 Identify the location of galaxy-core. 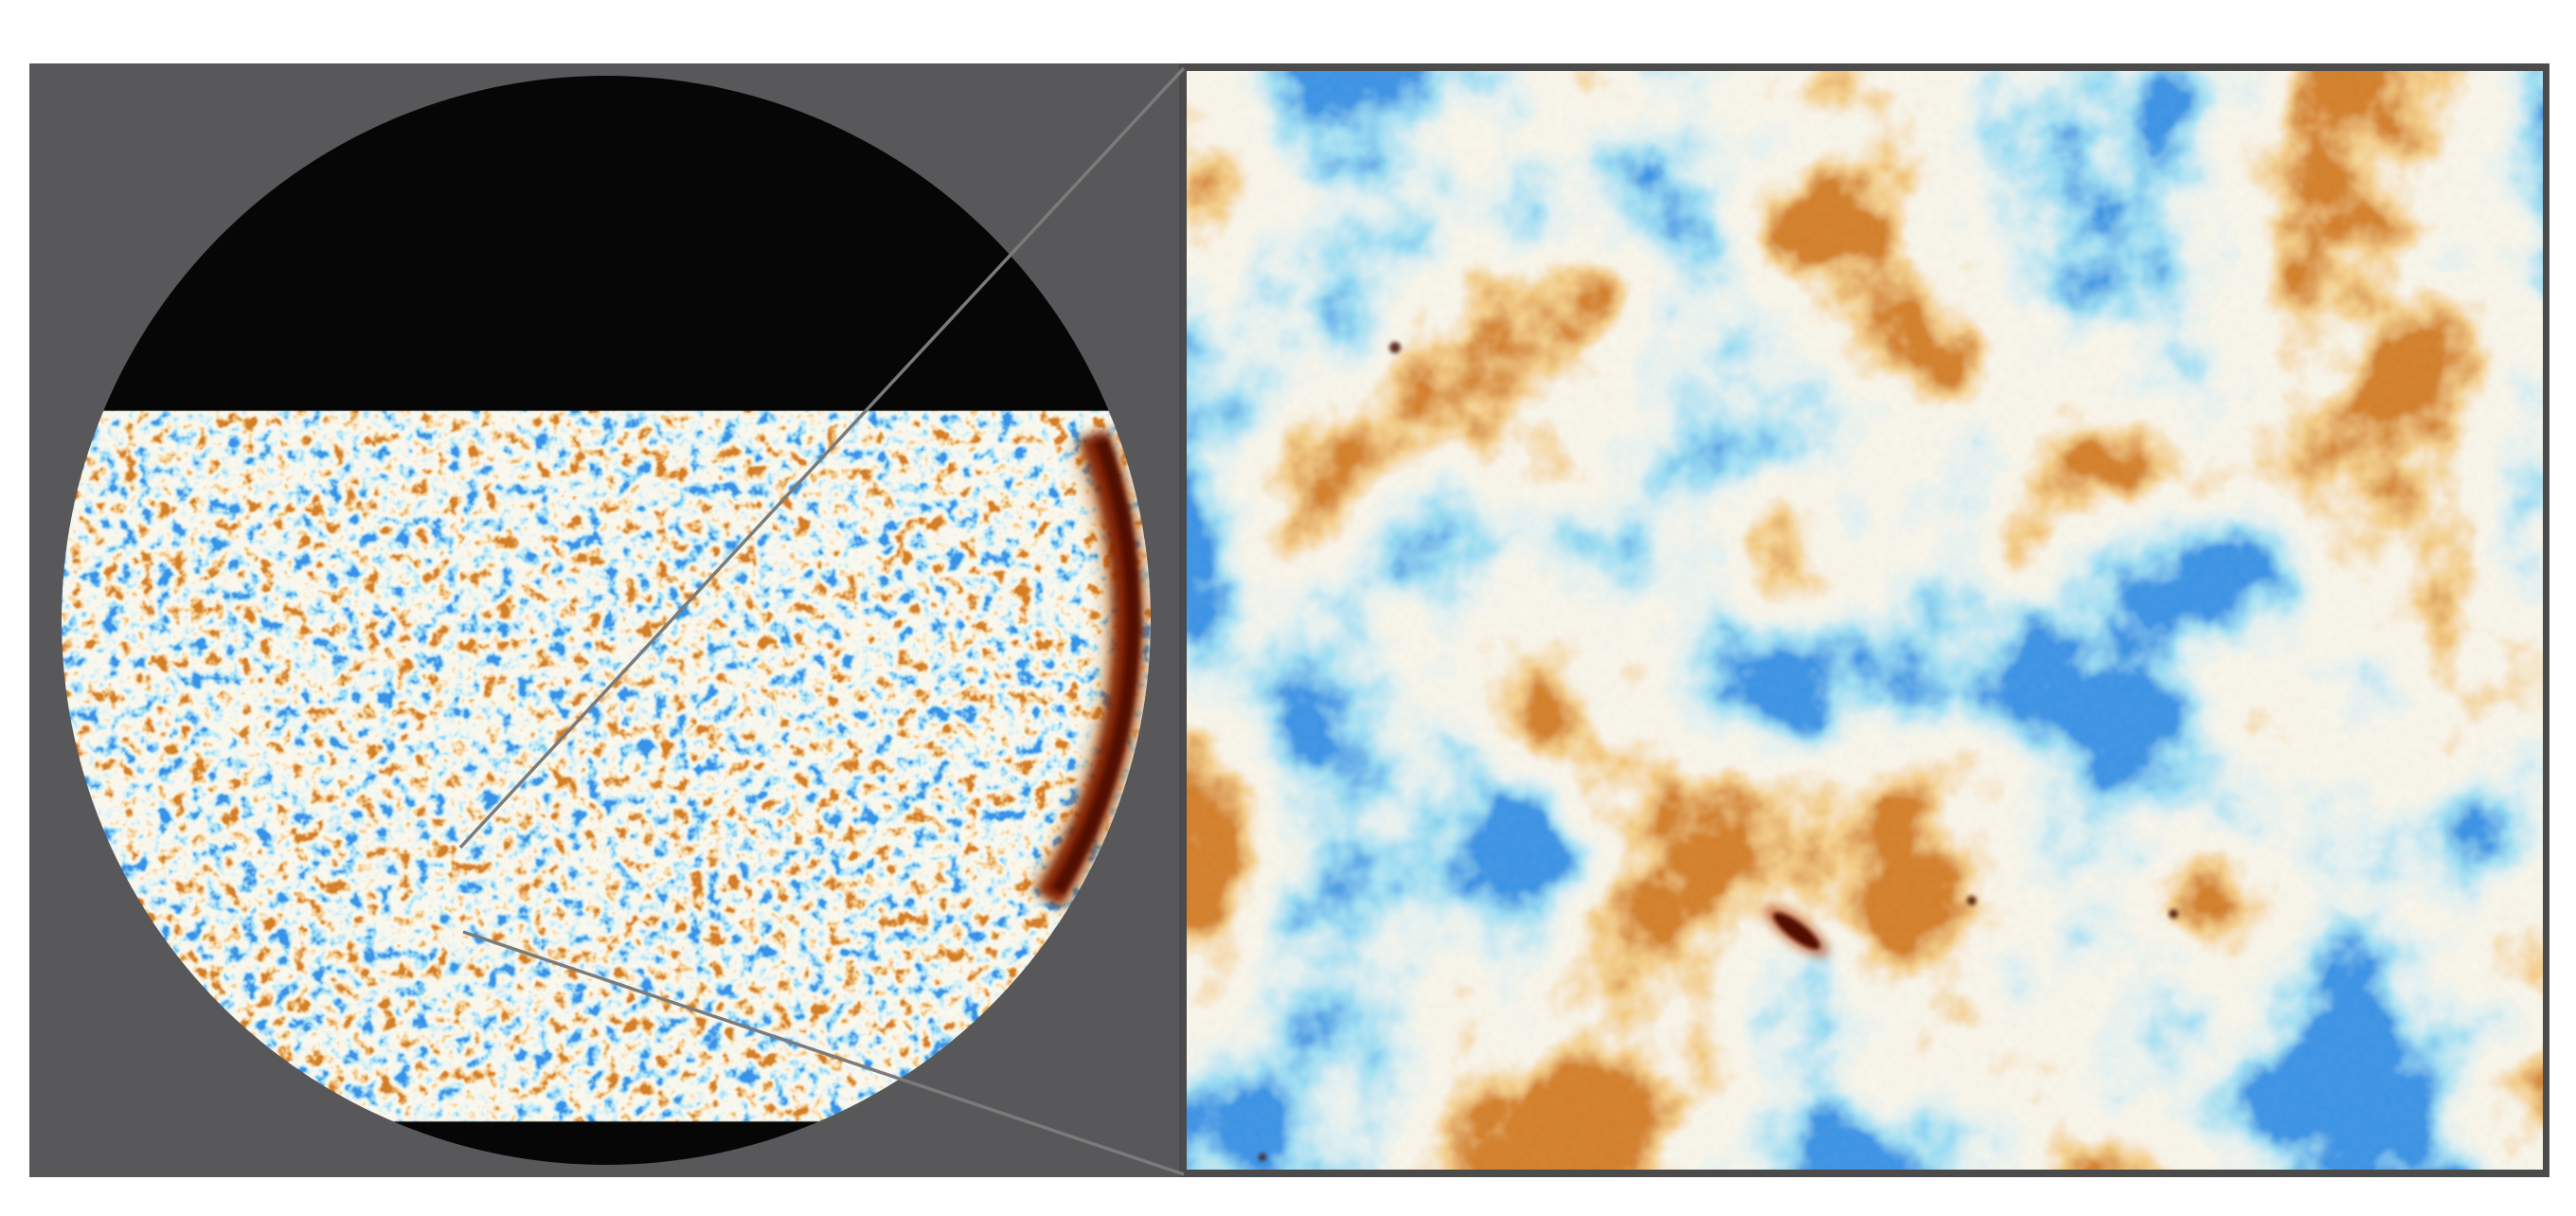
(1796, 931).